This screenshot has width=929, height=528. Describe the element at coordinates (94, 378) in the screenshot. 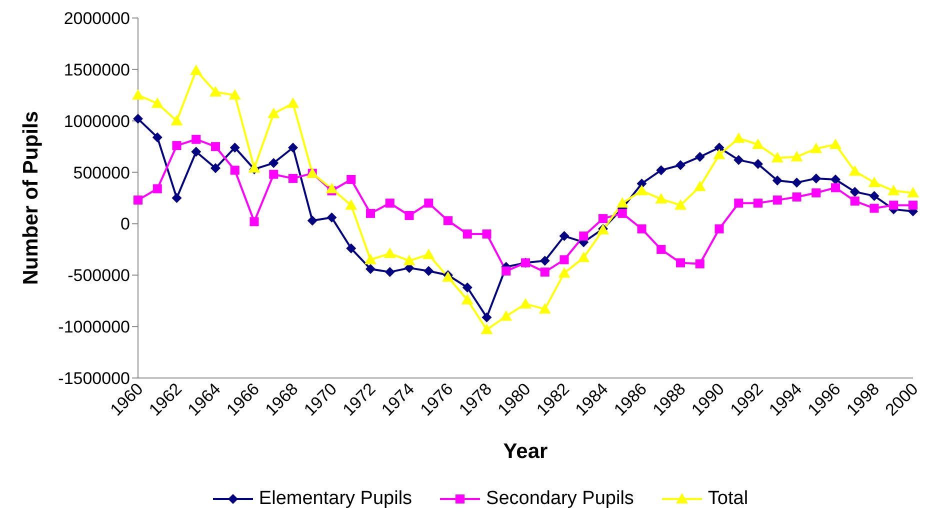

I see `y-tick-label: -1500000` at that location.